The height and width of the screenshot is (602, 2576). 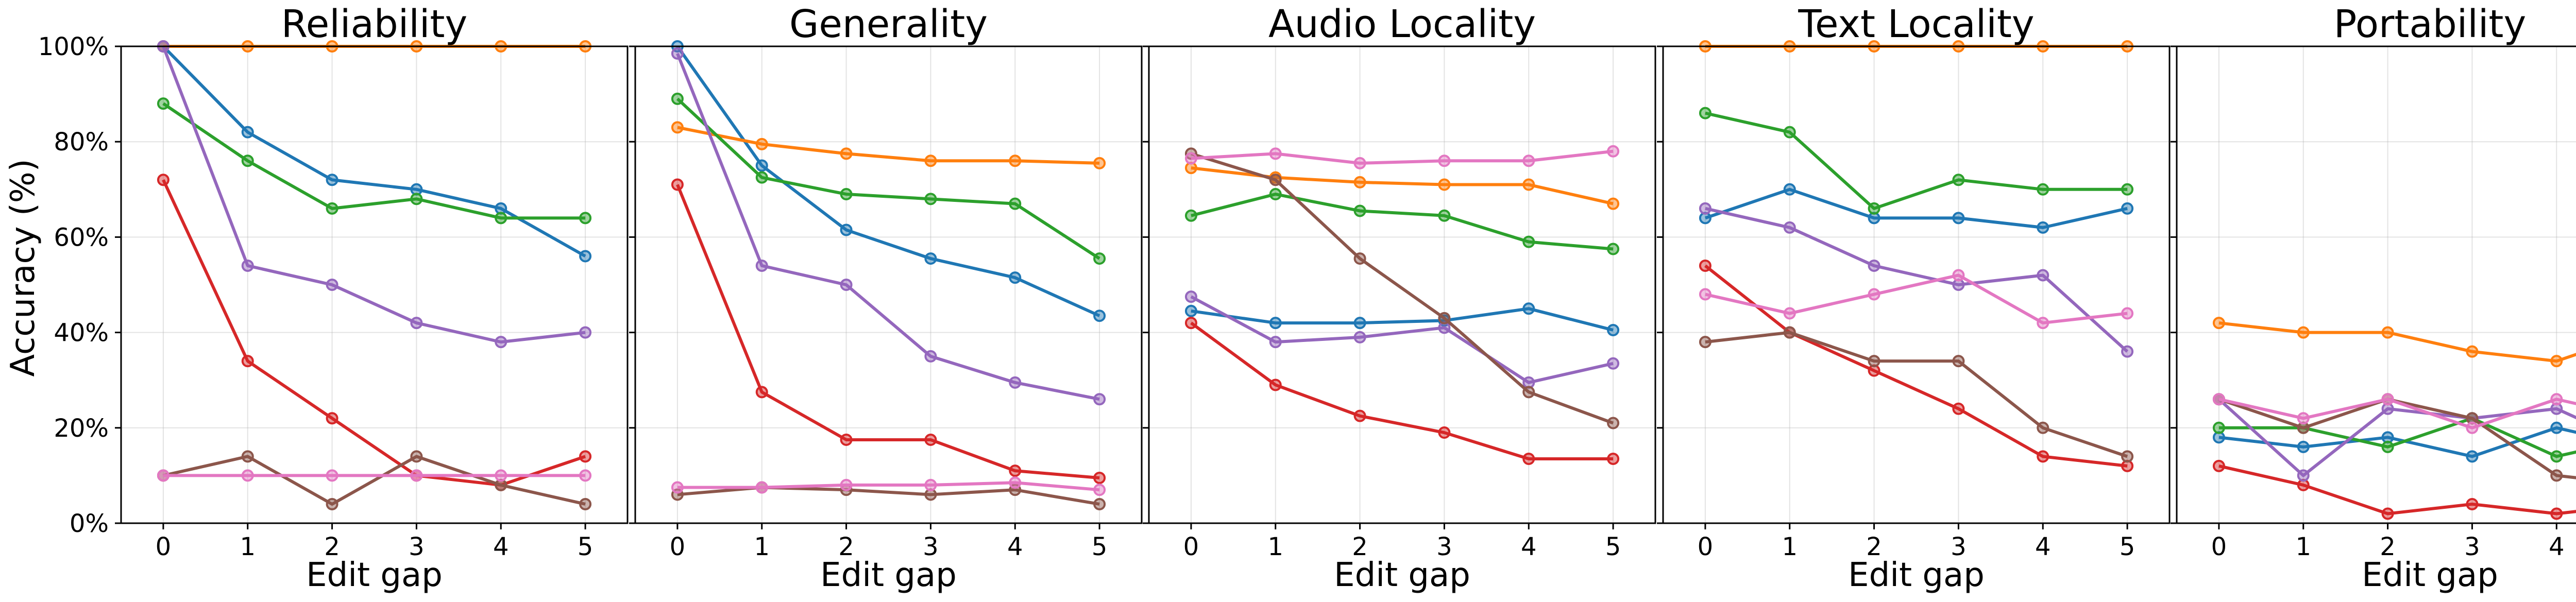 What do you see at coordinates (374, 24) in the screenshot?
I see `subplot-title: Reliability` at bounding box center [374, 24].